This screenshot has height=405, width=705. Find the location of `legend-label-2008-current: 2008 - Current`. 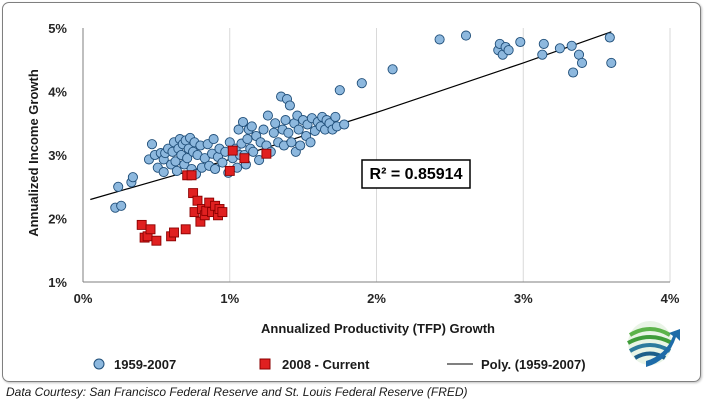

legend-label-2008-current: 2008 - Current is located at coordinates (326, 364).